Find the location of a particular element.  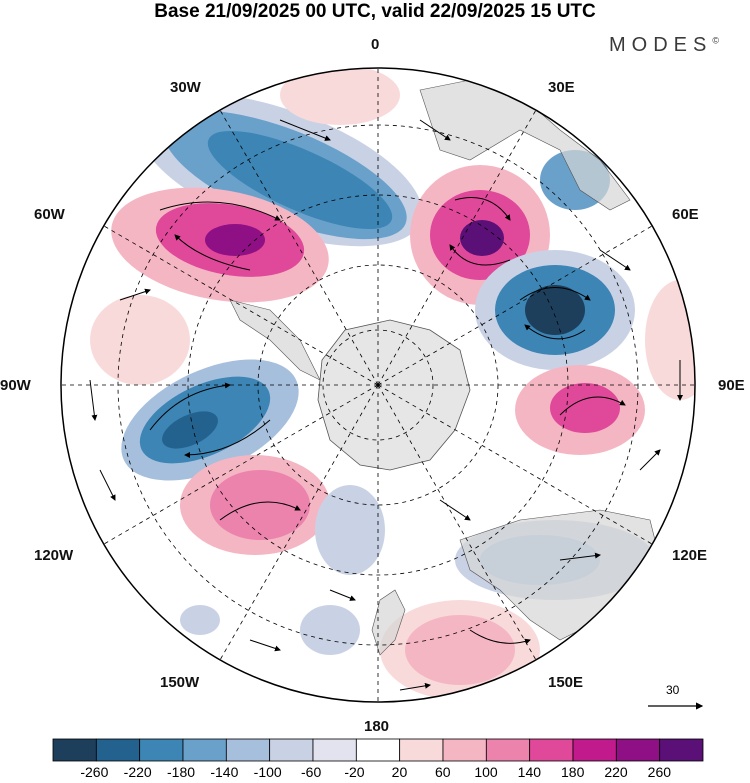

lon-label-90e: 90E is located at coordinates (731, 385).